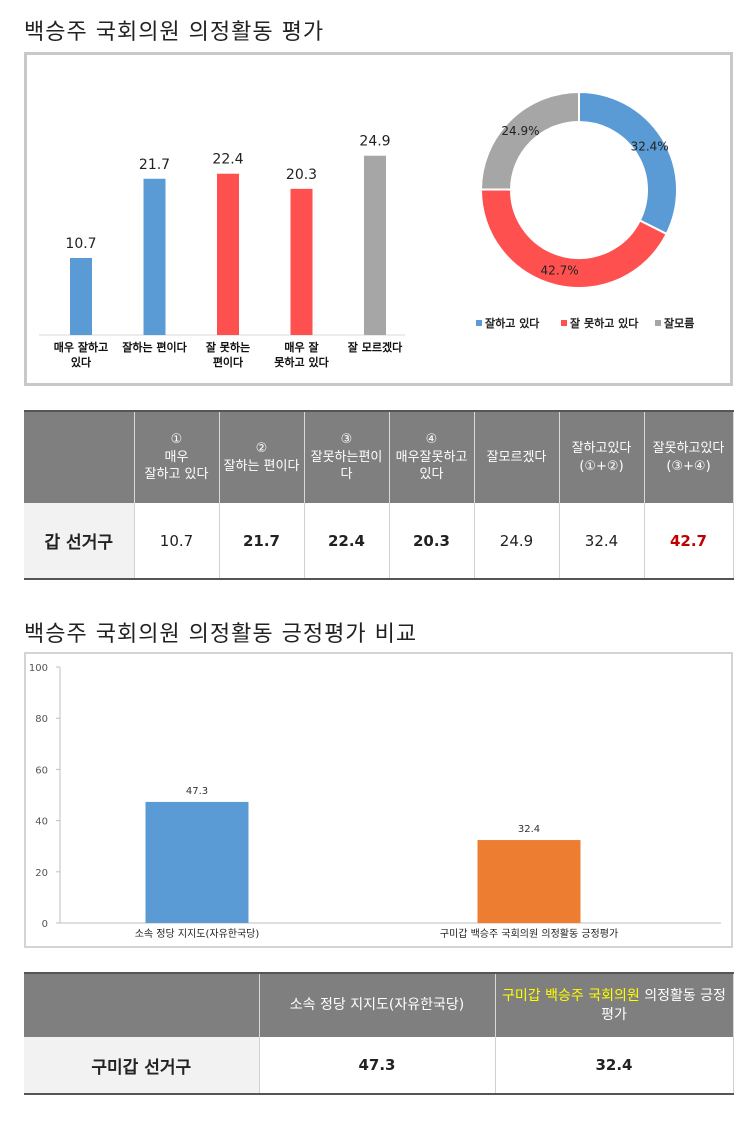 The height and width of the screenshot is (1121, 753). What do you see at coordinates (262, 541) in the screenshot?
I see `table-cell: 21.7` at bounding box center [262, 541].